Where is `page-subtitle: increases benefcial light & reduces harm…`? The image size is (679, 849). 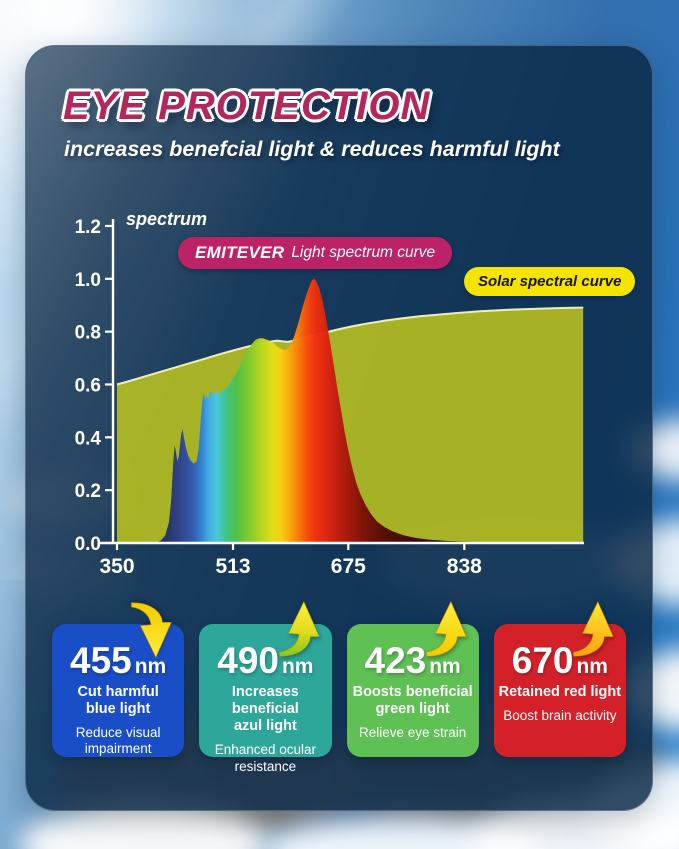
page-subtitle: increases benefcial light & reduces harm… is located at coordinates (312, 149).